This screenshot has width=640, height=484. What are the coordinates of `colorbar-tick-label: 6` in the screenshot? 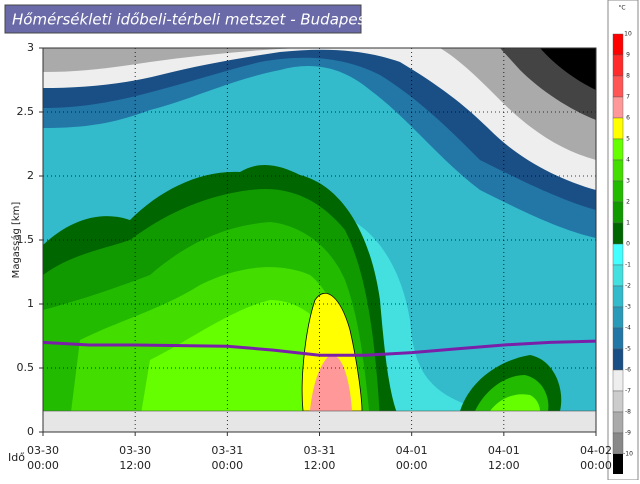 It's located at (628, 118).